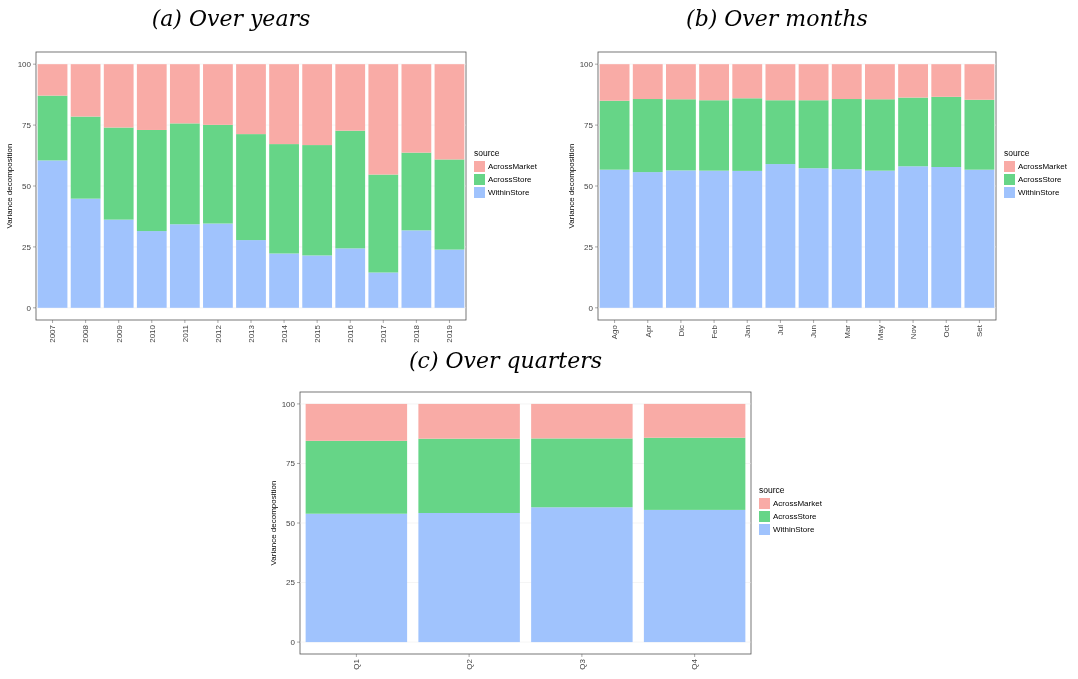 The height and width of the screenshot is (679, 1078). What do you see at coordinates (913, 332) in the screenshot?
I see `x-tick-label: Nov` at bounding box center [913, 332].